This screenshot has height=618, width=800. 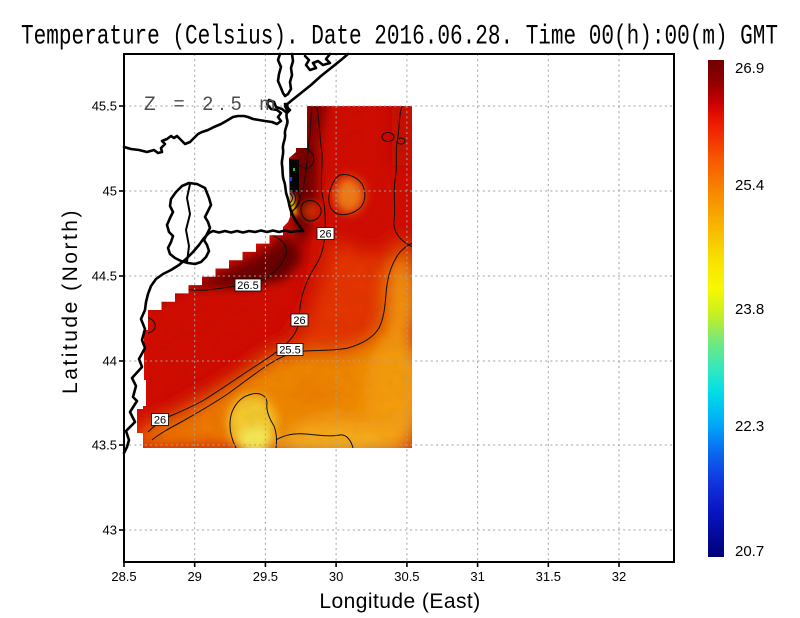 What do you see at coordinates (212, 104) in the screenshot?
I see `svg-text: Z = 2.5 m` at bounding box center [212, 104].